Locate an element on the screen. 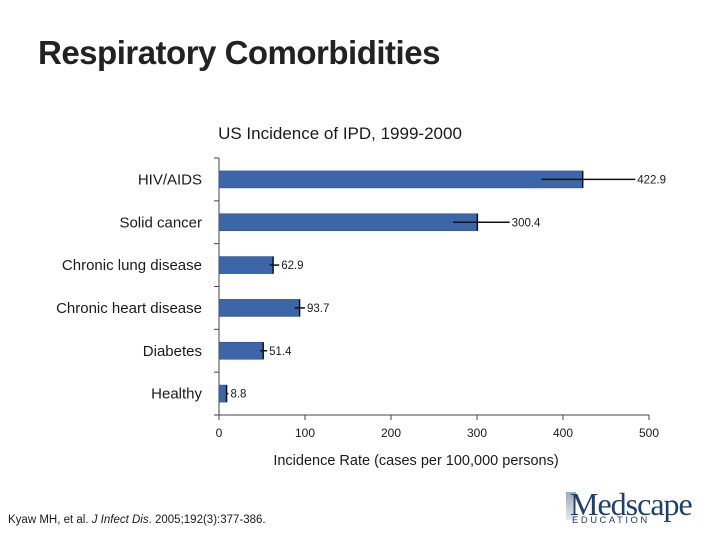  data-label: 93.7 is located at coordinates (318, 309).